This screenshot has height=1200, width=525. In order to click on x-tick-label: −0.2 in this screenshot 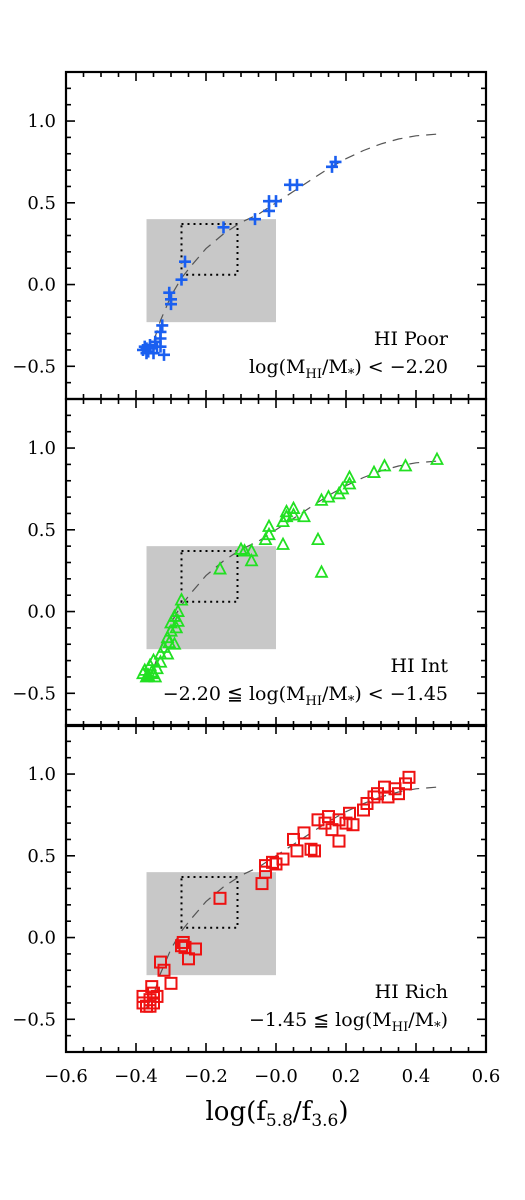, I will do `click(206, 1076)`.